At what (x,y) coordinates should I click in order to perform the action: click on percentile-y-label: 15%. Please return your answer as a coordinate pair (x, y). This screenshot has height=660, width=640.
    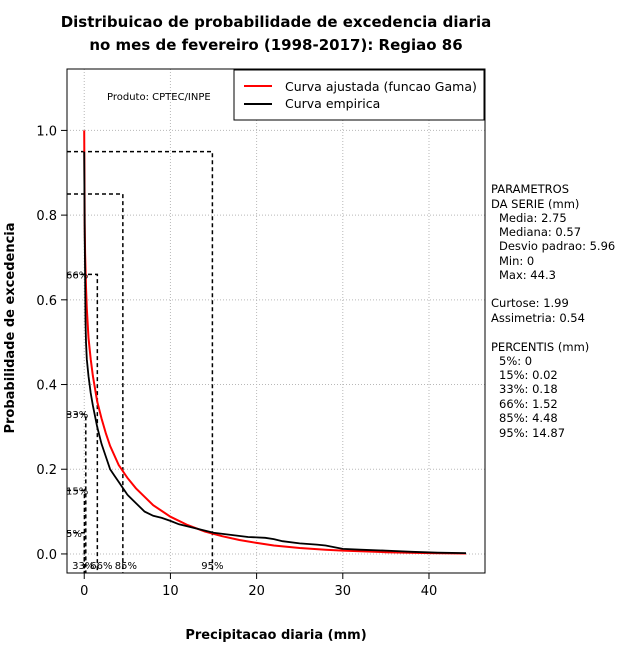
    Looking at the image, I should click on (77, 491).